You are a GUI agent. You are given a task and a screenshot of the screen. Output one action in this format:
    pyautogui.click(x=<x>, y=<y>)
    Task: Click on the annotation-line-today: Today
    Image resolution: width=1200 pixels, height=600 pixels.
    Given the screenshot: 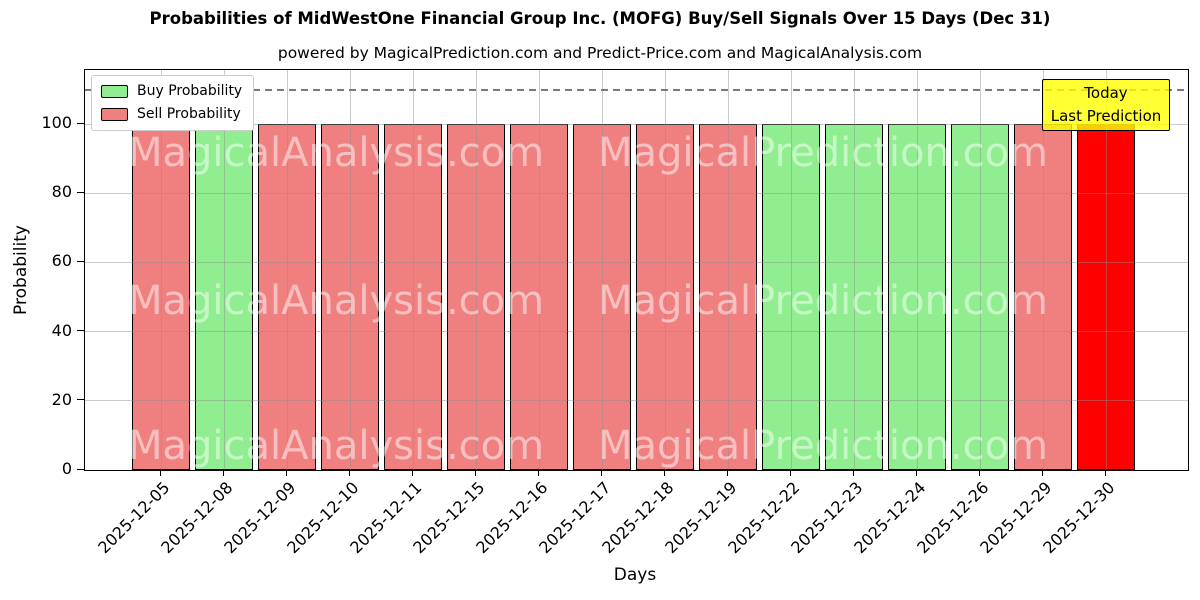 What is the action you would take?
    pyautogui.click(x=1106, y=93)
    